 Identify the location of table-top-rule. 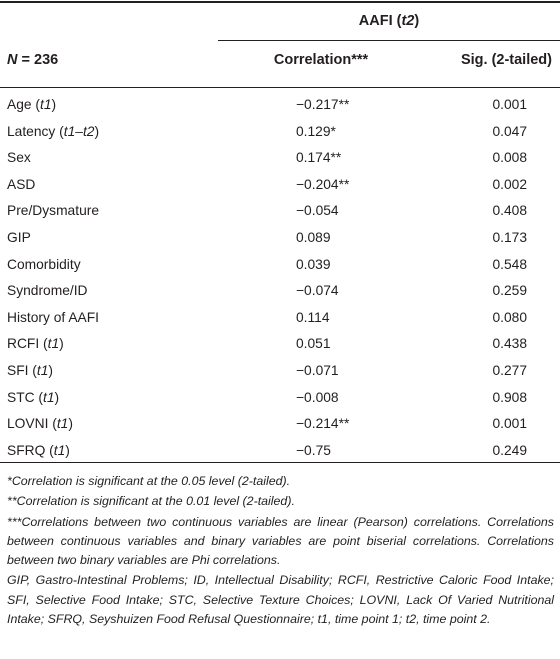
(280, 2).